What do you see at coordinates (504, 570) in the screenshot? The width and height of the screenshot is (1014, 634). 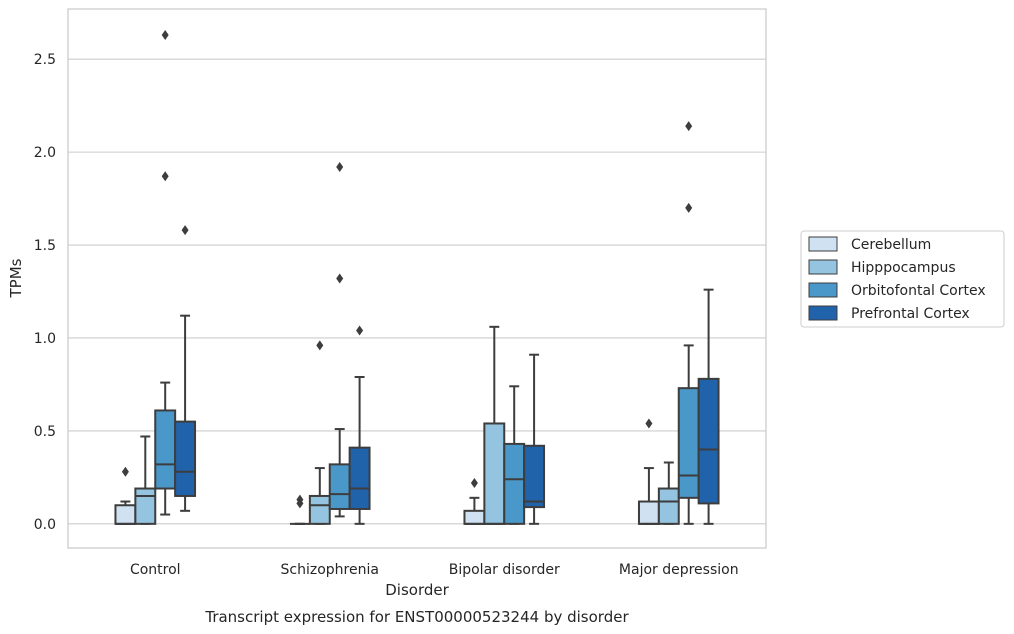 I see `x-tick-label: Bipolar disorder` at bounding box center [504, 570].